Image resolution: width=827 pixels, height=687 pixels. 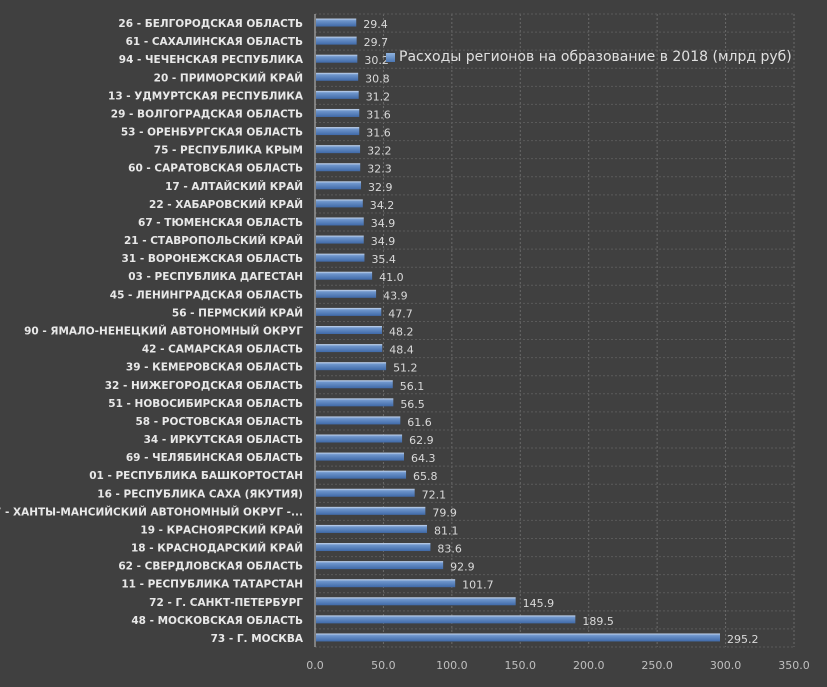 What do you see at coordinates (421, 440) in the screenshot?
I see `data-label: 62.9` at bounding box center [421, 440].